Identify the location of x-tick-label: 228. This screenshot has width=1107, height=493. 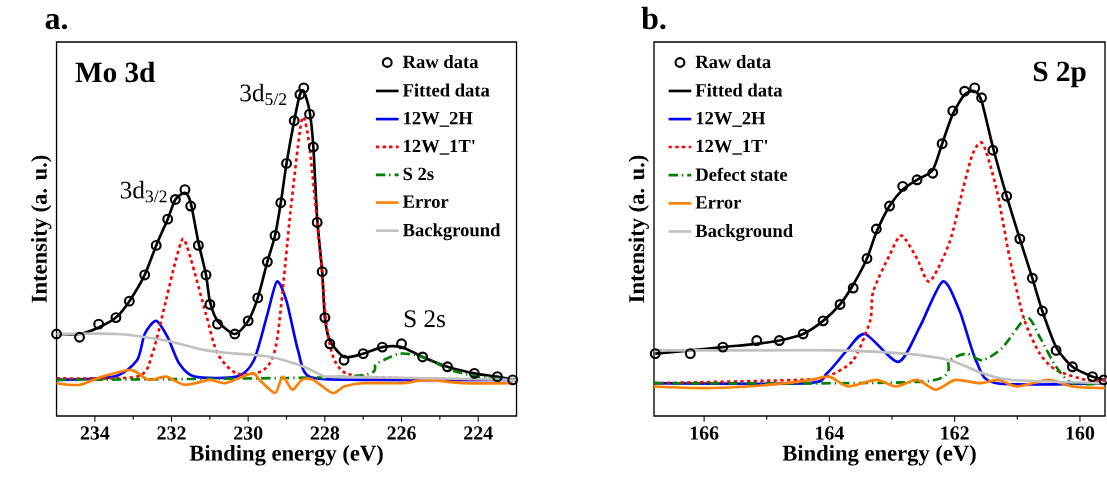
(325, 433).